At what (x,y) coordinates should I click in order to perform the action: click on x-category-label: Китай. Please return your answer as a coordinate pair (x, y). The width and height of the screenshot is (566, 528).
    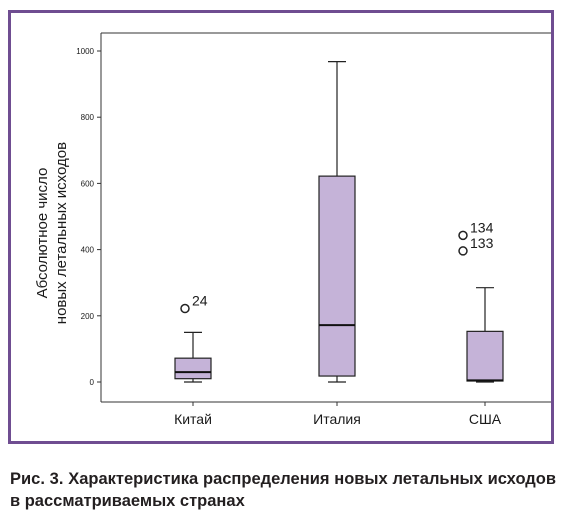
    Looking at the image, I should click on (193, 419).